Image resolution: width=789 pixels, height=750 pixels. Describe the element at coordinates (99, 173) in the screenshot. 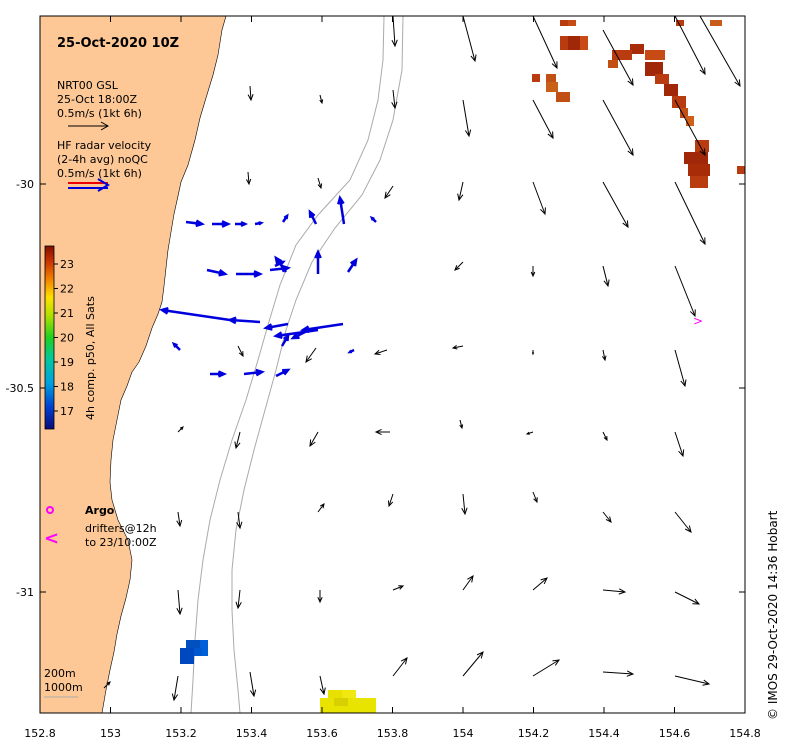

I see `legend-radar-scale: 0.5m/s (1kt 6h)` at that location.